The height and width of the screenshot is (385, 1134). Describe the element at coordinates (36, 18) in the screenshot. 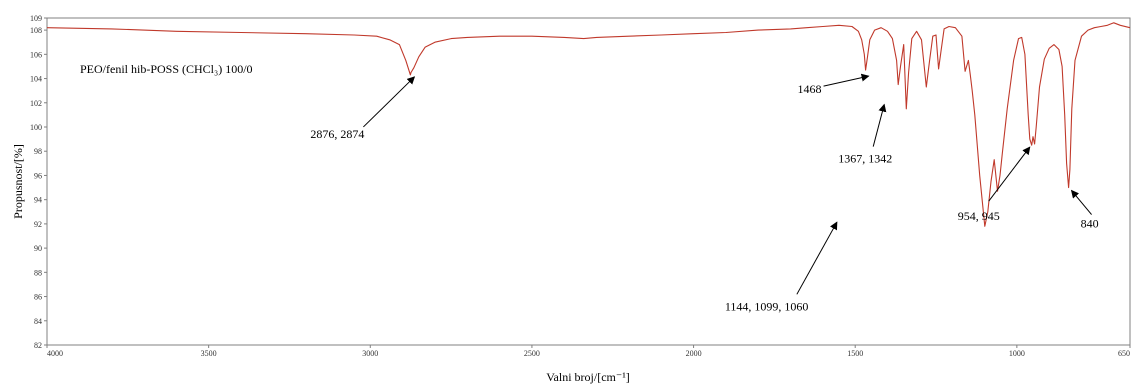

I see `y-tick-label: 109` at that location.